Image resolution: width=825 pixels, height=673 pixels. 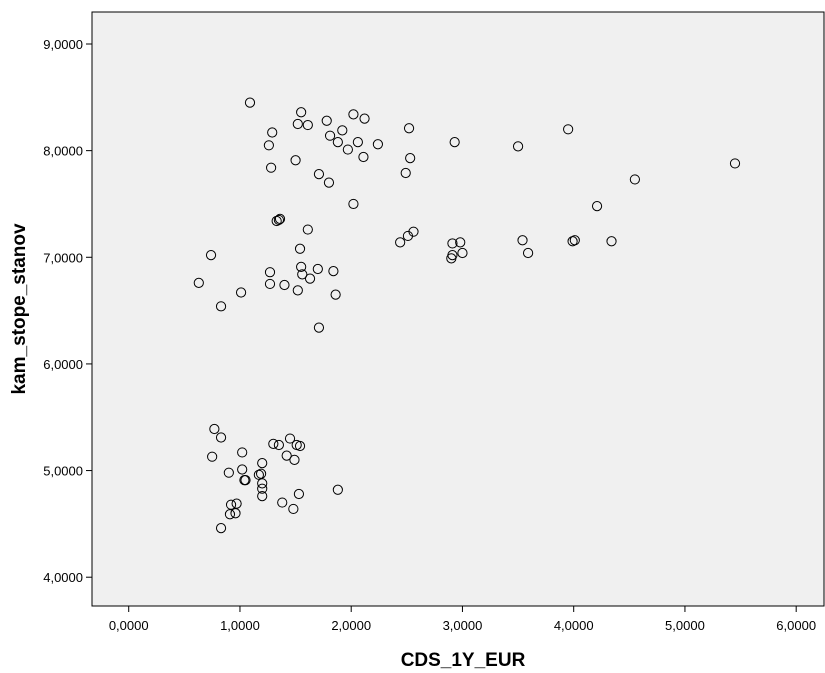 What do you see at coordinates (19, 309) in the screenshot?
I see `y-axis-title: kam_stope_stanov` at bounding box center [19, 309].